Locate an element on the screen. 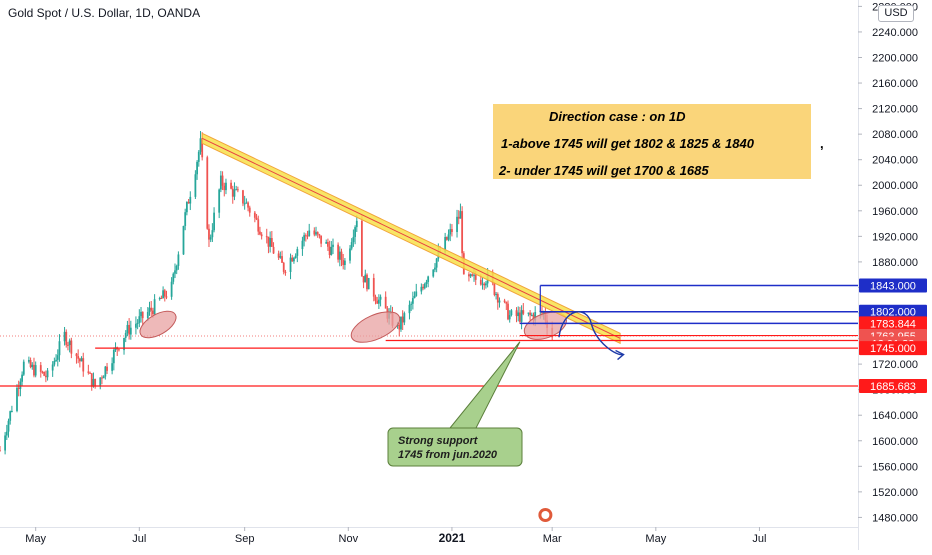 The width and height of the screenshot is (932, 555). note-line-1: Direction case : on 1D is located at coordinates (617, 116).